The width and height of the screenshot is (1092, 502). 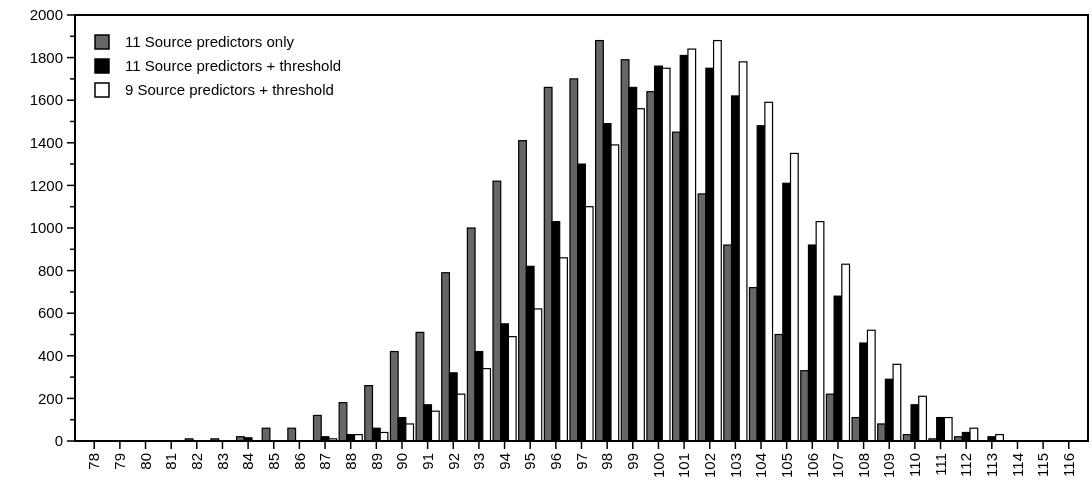 What do you see at coordinates (46, 100) in the screenshot?
I see `y-tick-label: 1600` at bounding box center [46, 100].